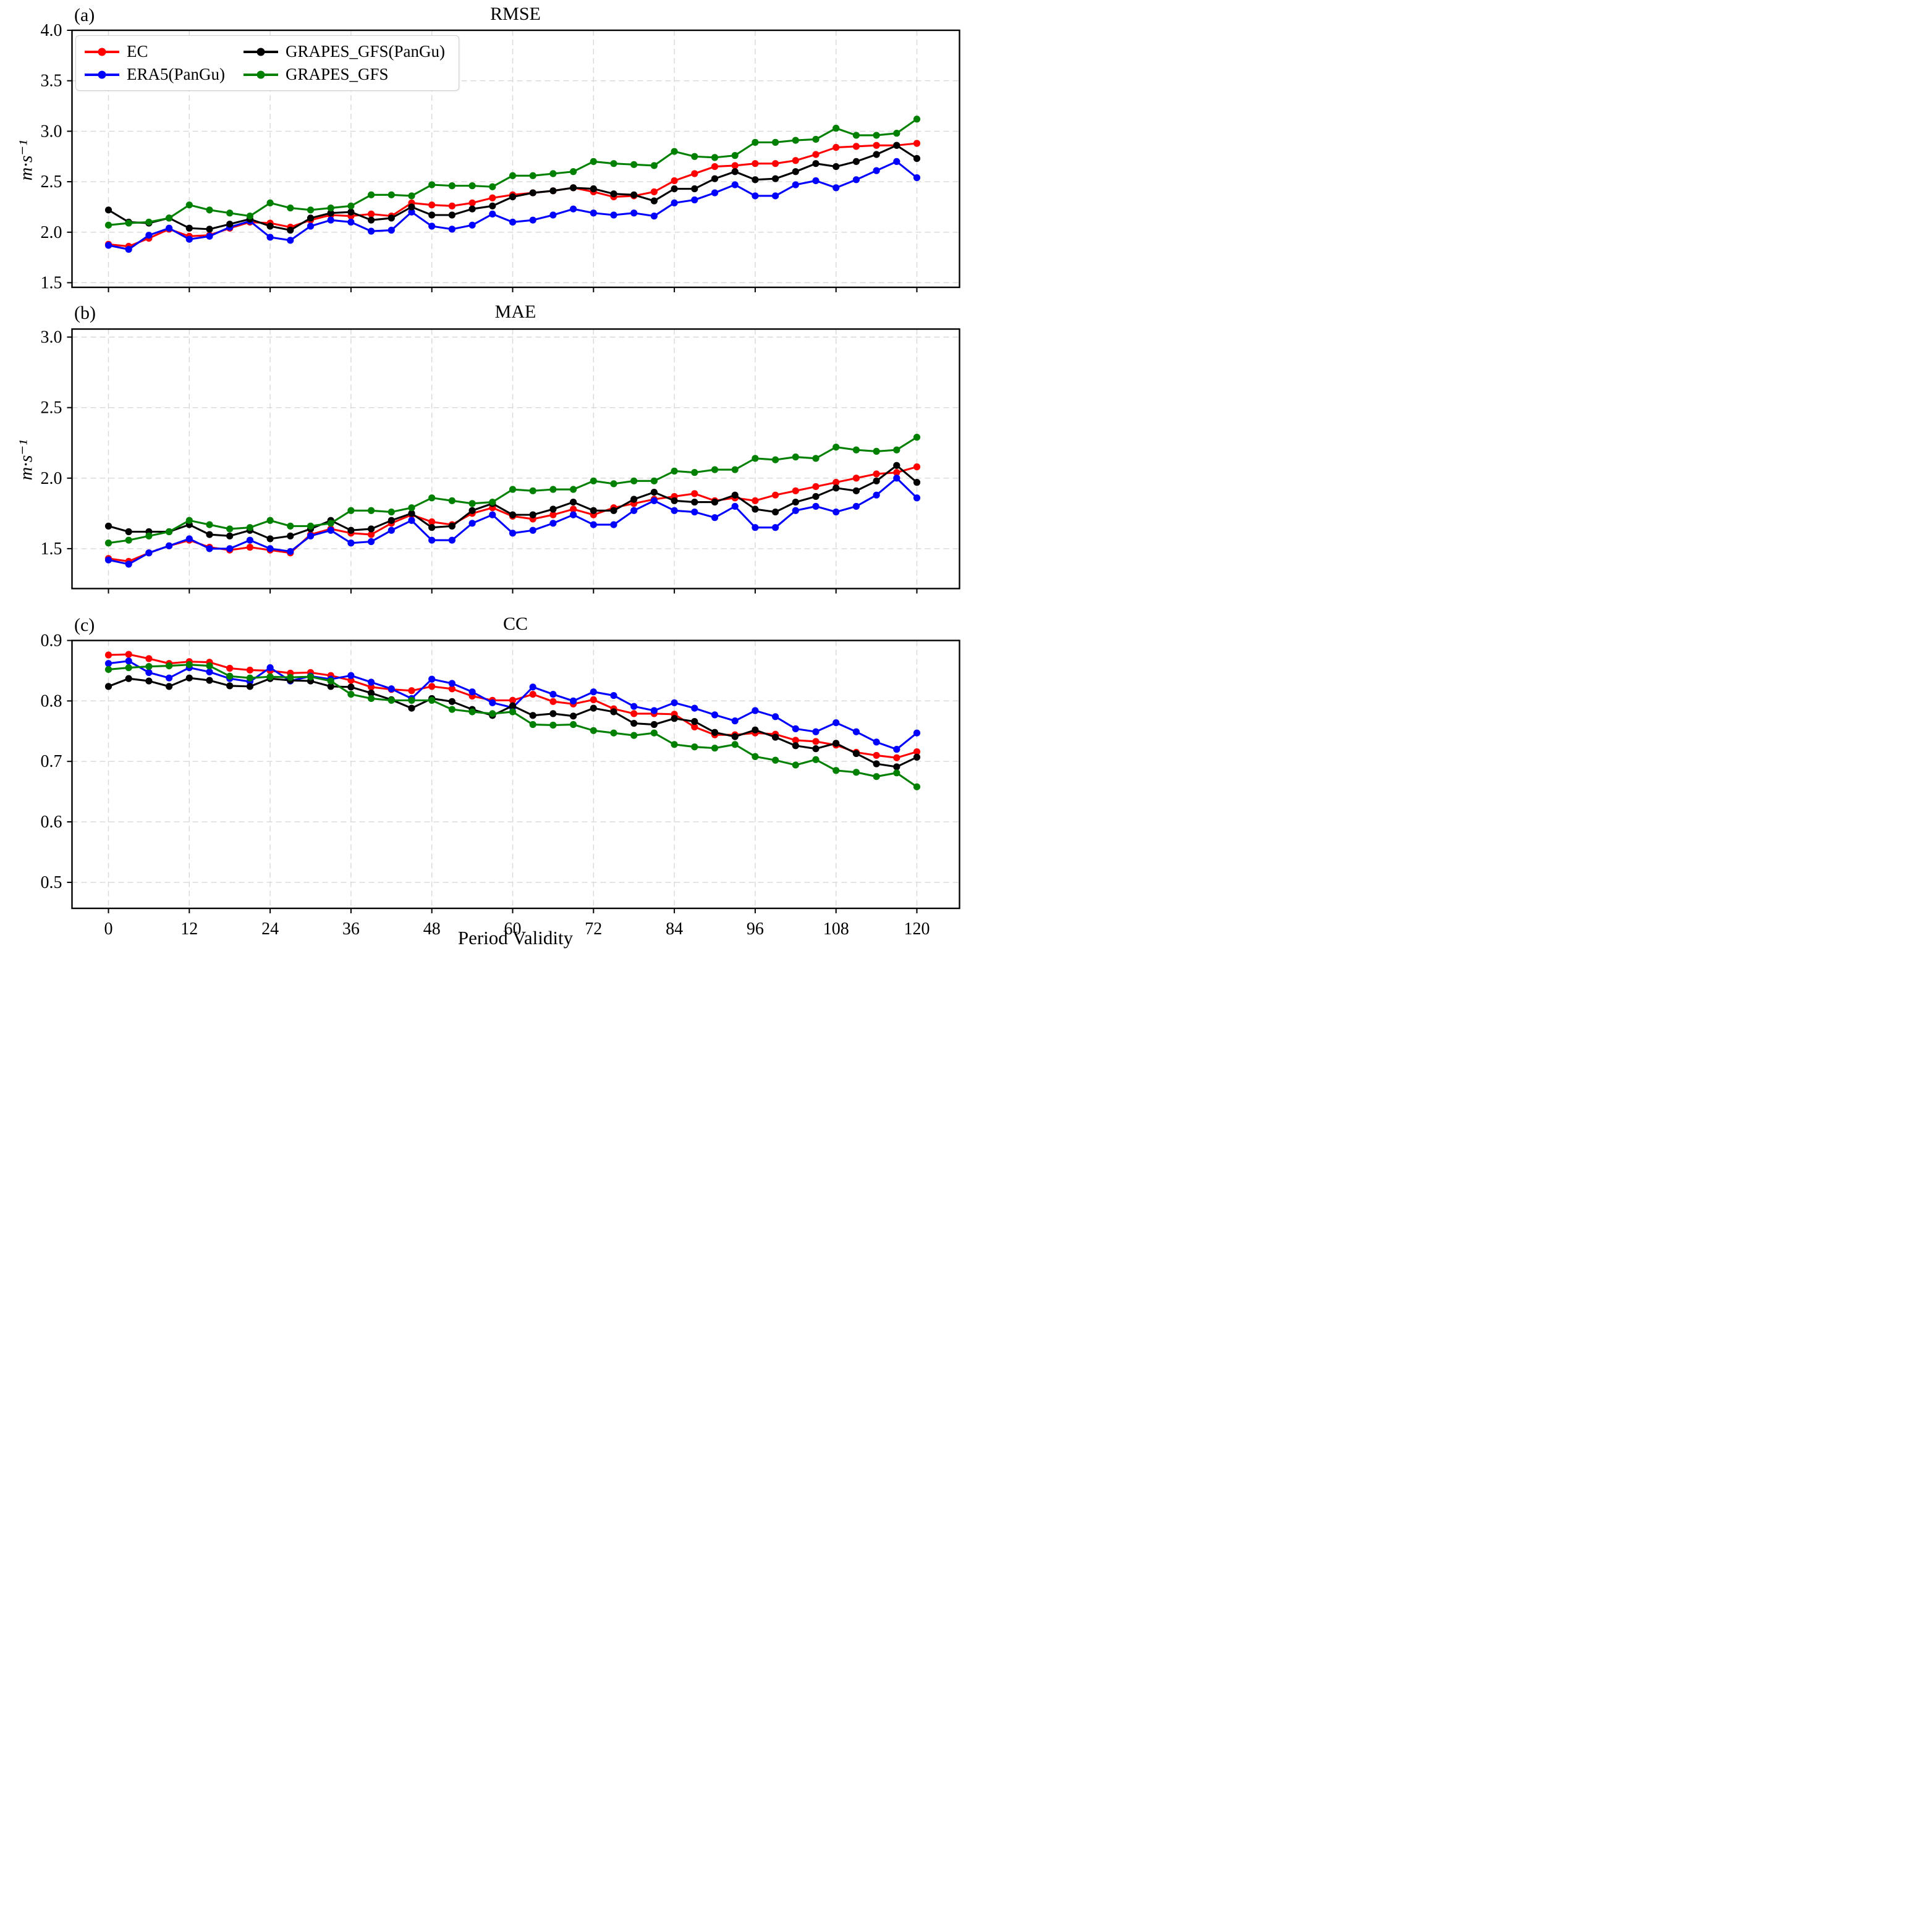 The image size is (1932, 1910). I want to click on svg-text: 12, so click(189, 929).